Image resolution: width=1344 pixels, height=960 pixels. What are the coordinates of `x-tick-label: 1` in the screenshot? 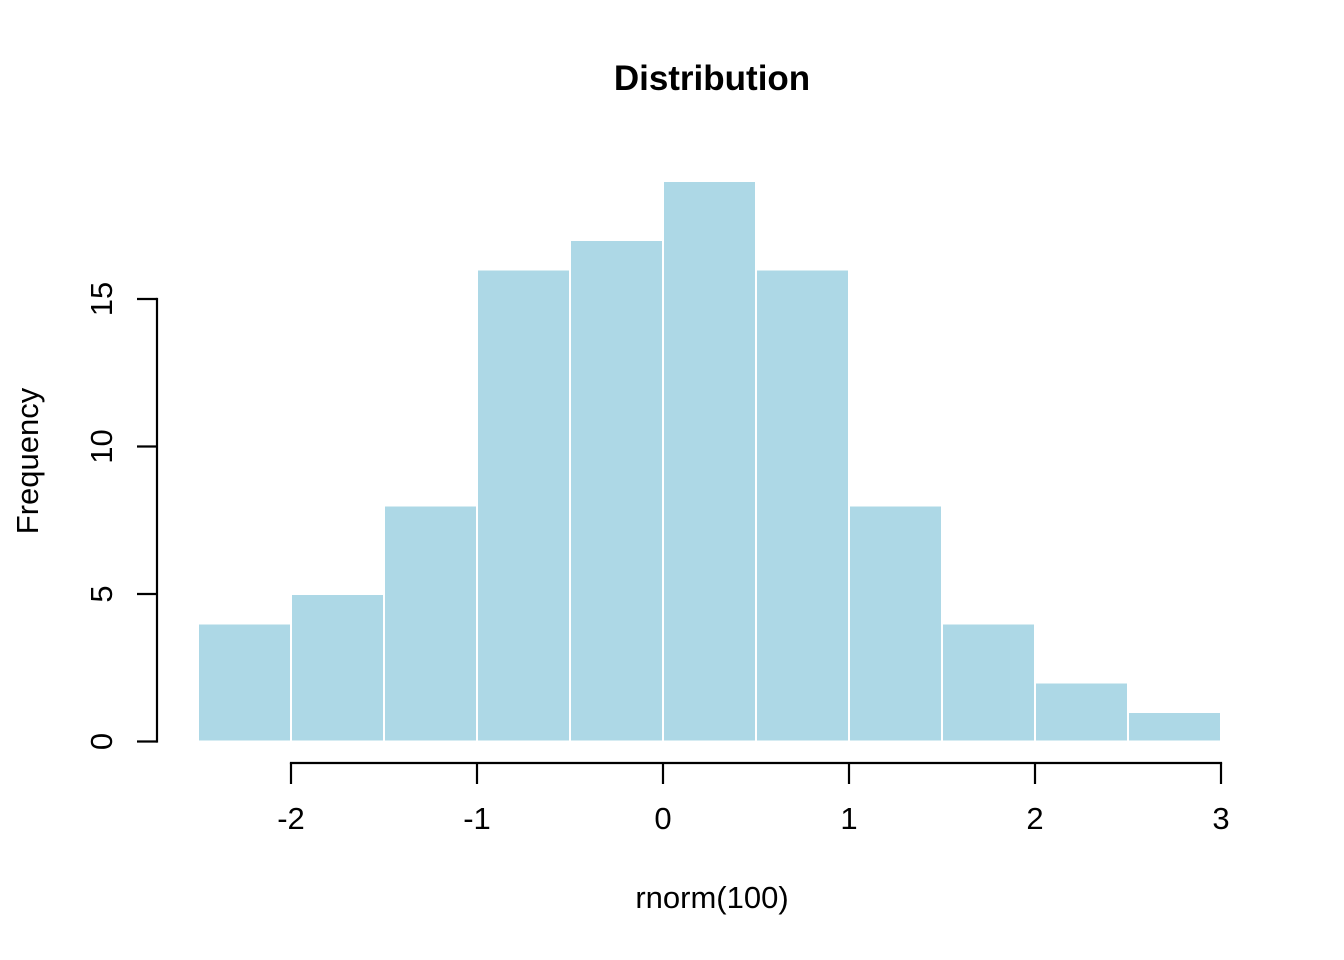 It's located at (848, 818).